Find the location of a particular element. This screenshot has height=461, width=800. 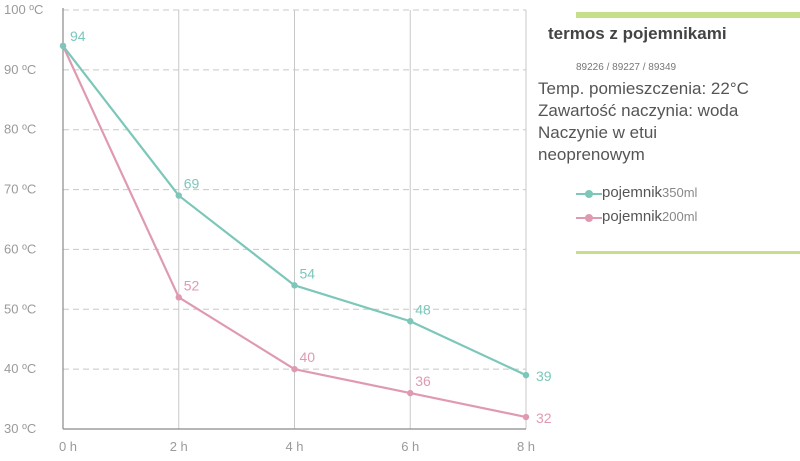

y-tick-label: 50 ºC is located at coordinates (20, 308).